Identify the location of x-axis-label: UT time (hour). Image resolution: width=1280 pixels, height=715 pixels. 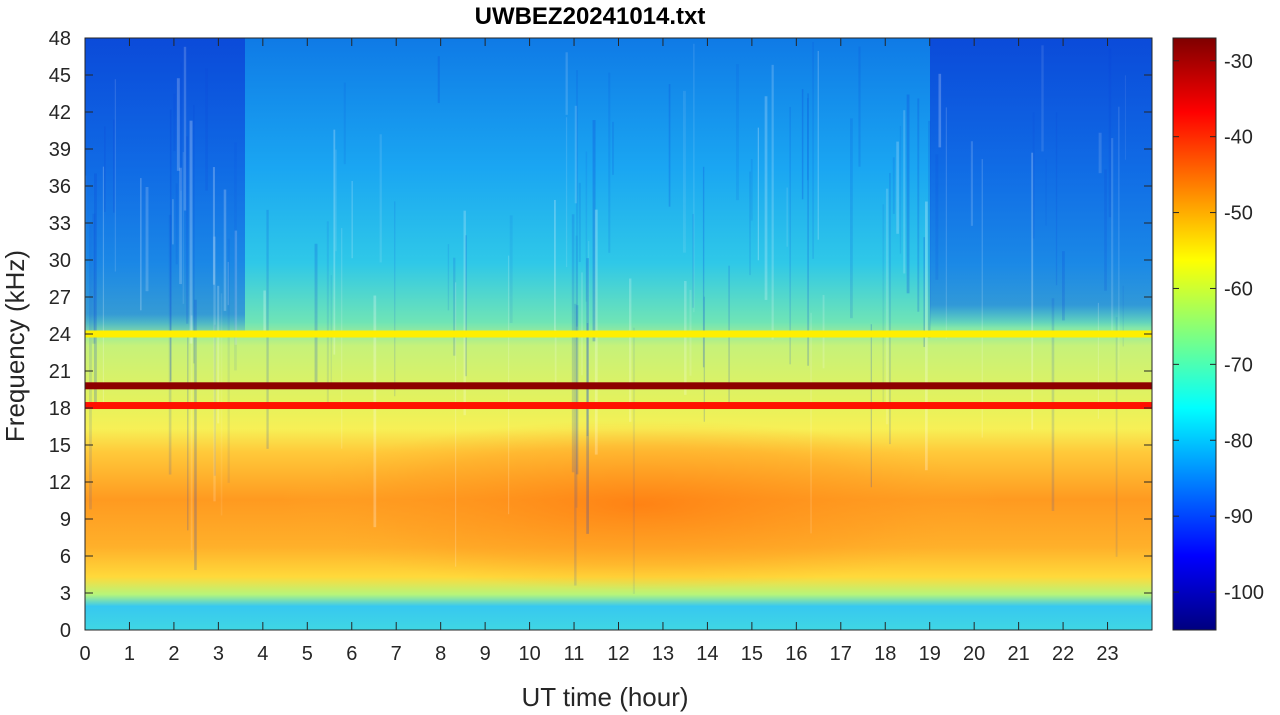
(604, 697).